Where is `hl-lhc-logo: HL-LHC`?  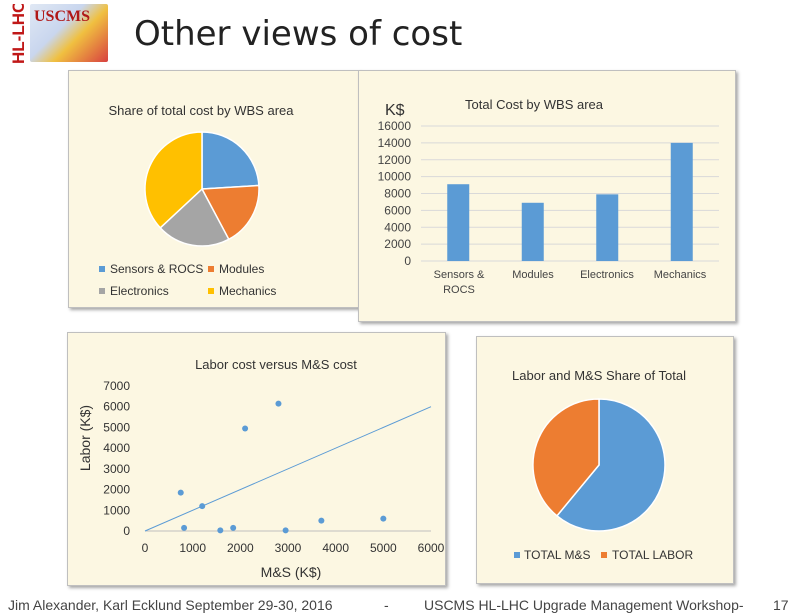
hl-lhc-logo: HL-LHC is located at coordinates (18, 34).